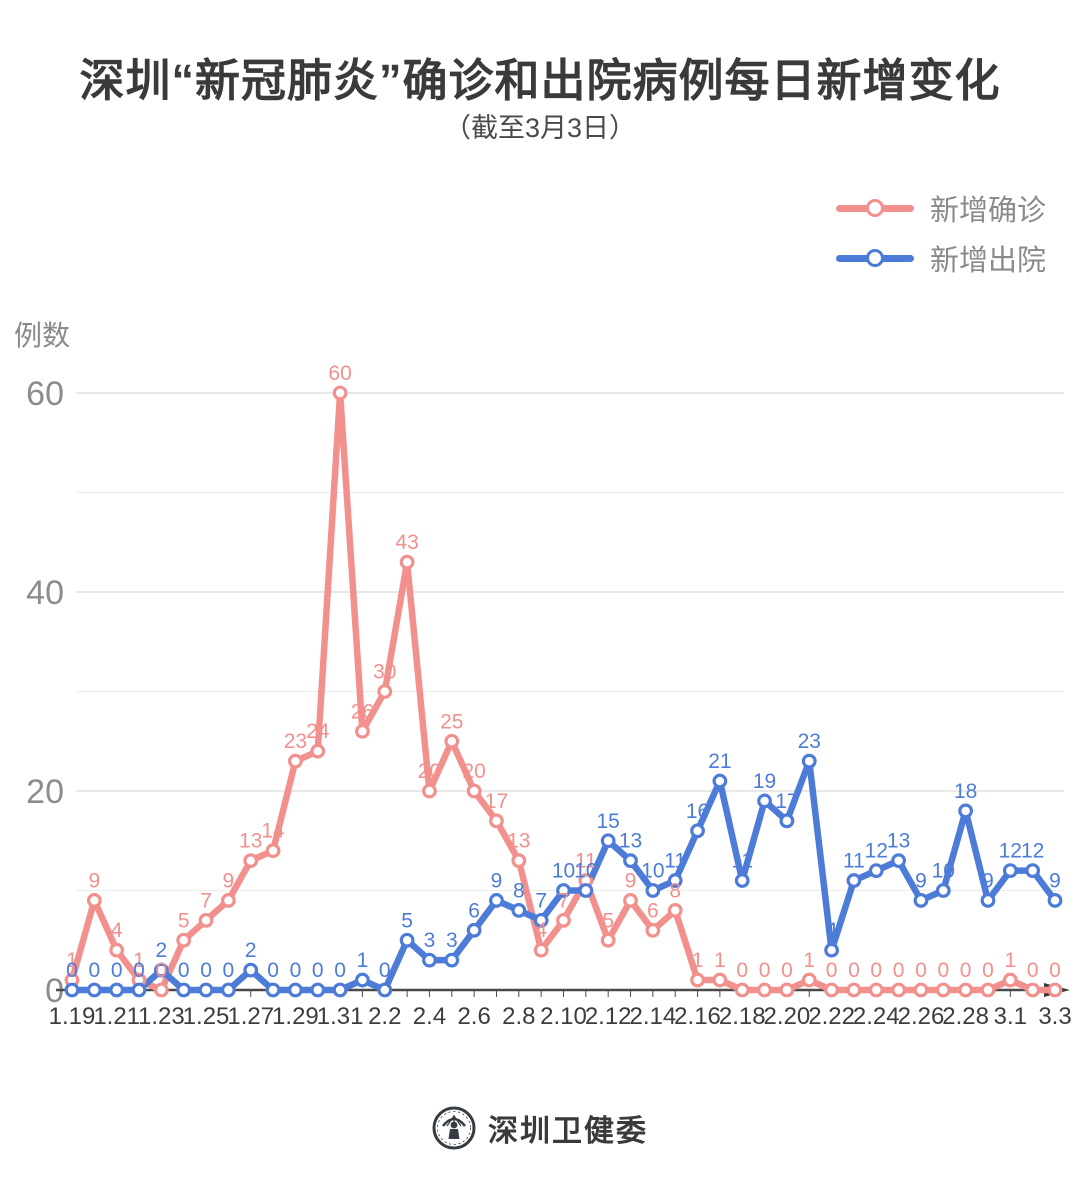  What do you see at coordinates (473, 1016) in the screenshot?
I see `svg-text: 2.6` at bounding box center [473, 1016].